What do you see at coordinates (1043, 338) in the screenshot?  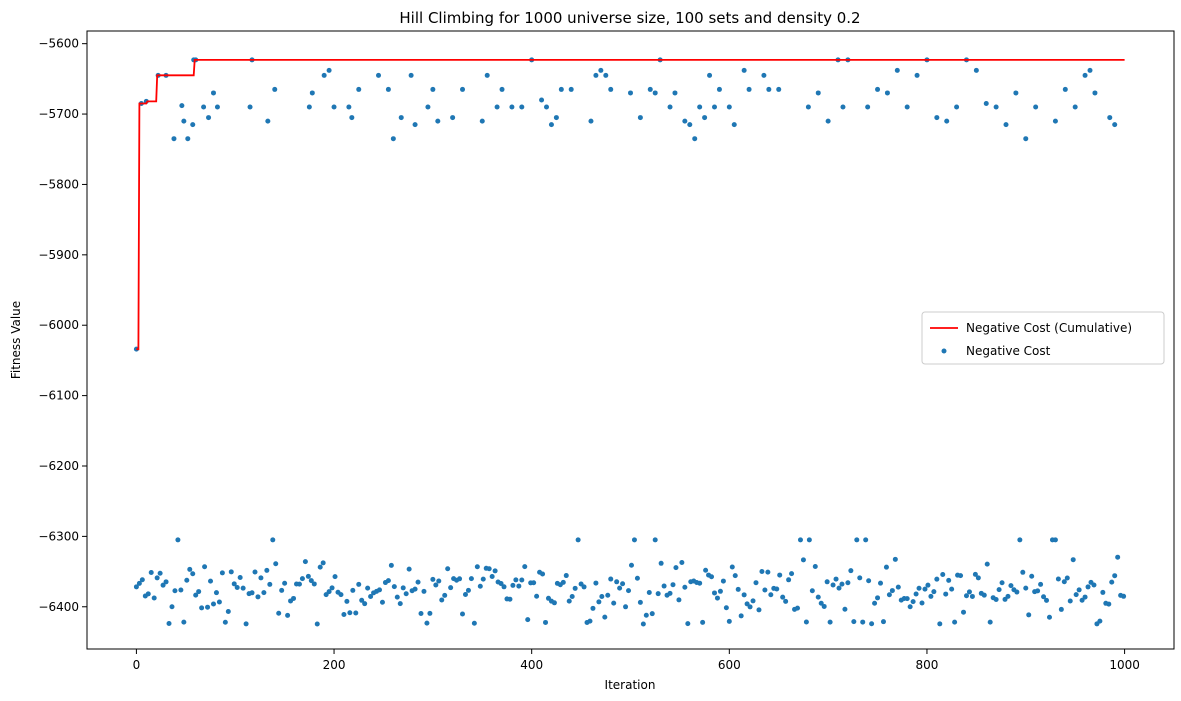 I see `legend: Negative Cost (Cumulative) Negative Cost` at bounding box center [1043, 338].